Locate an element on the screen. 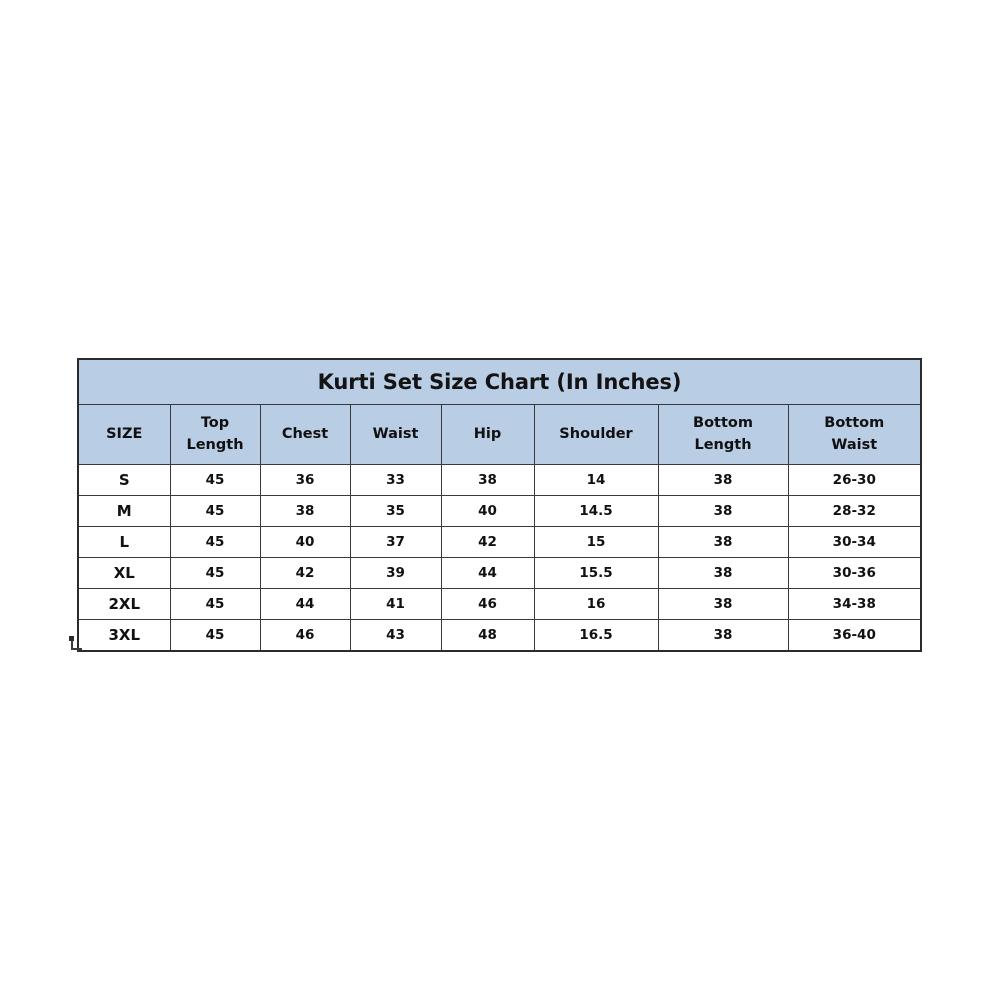 Image resolution: width=1000 pixels, height=1000 pixels. column-header-hip: Hip is located at coordinates (487, 434).